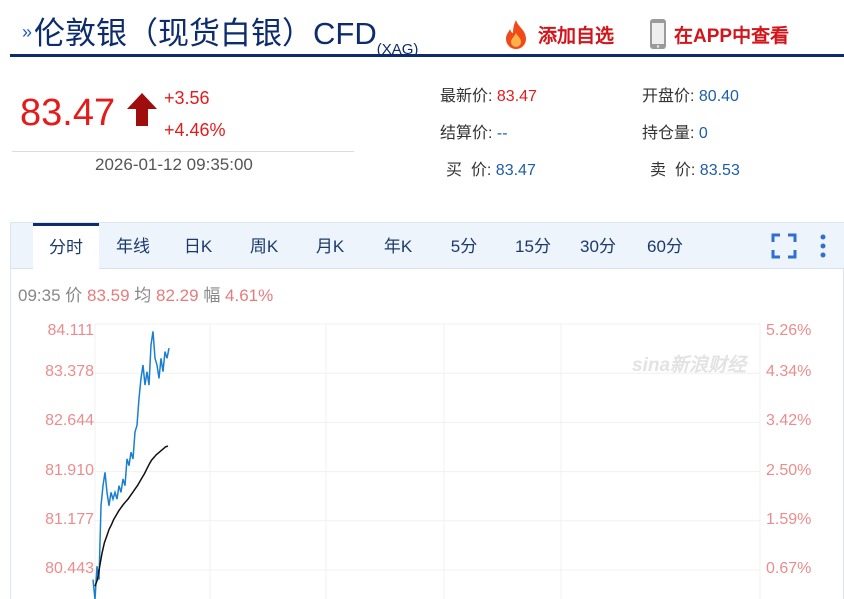 This screenshot has height=599, width=844. Describe the element at coordinates (69, 568) in the screenshot. I see `y-tick-label: 80.443` at that location.